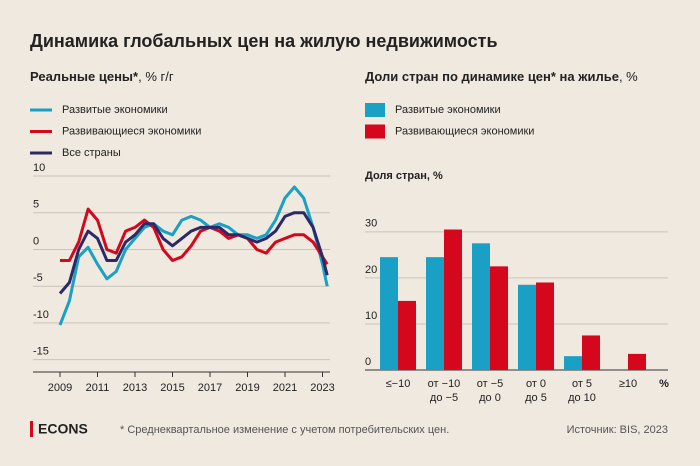  I want to click on brand-bar, so click(31, 429).